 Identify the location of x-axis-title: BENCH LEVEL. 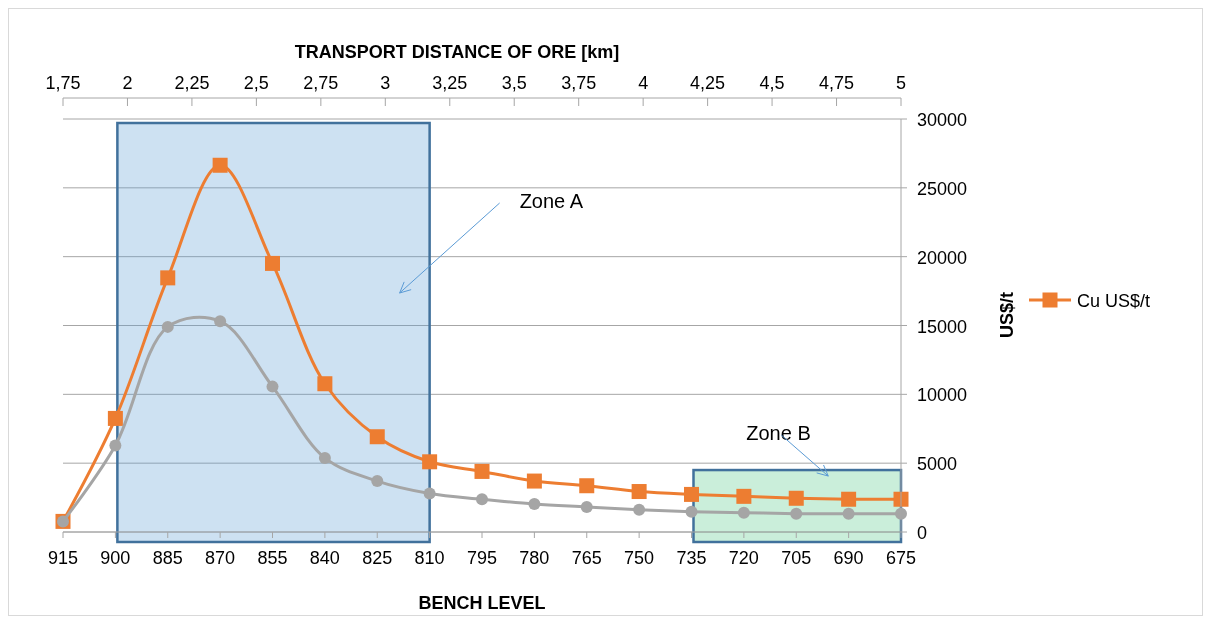
(482, 603).